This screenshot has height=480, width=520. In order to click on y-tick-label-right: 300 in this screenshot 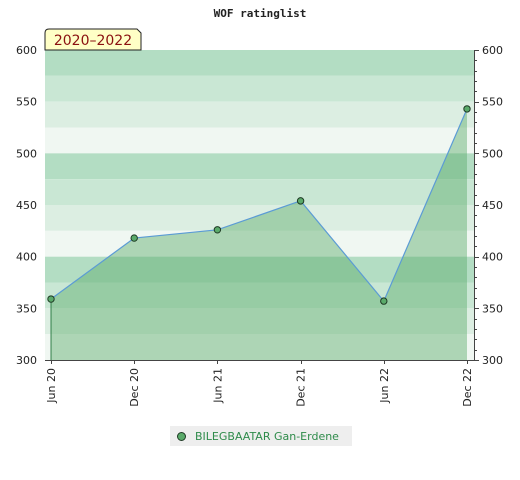, I will do `click(492, 360)`.